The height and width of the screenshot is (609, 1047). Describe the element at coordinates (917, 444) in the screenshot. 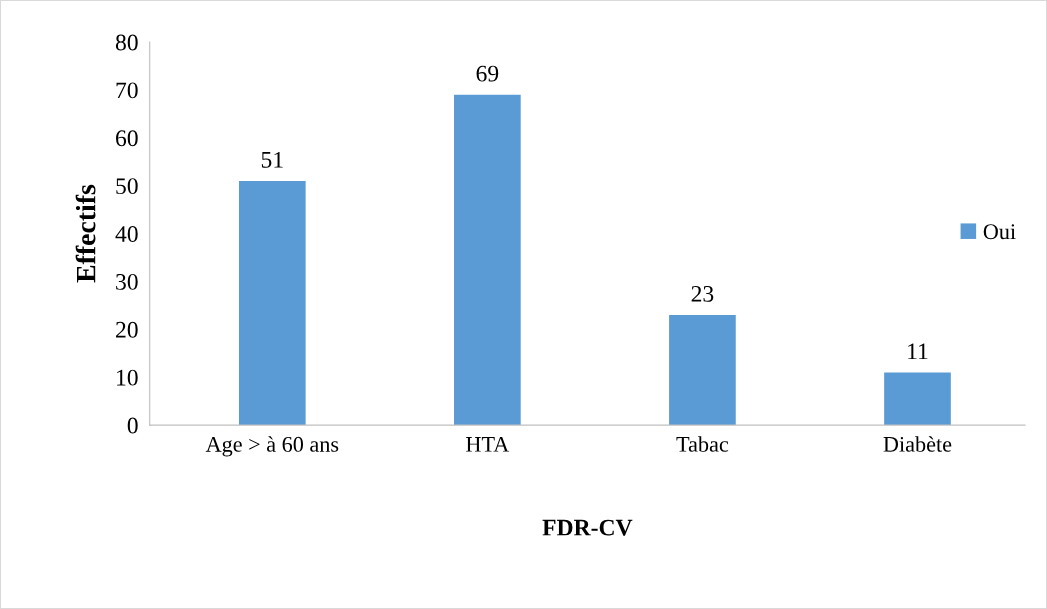

I see `x-tick-label: Diabète` at that location.